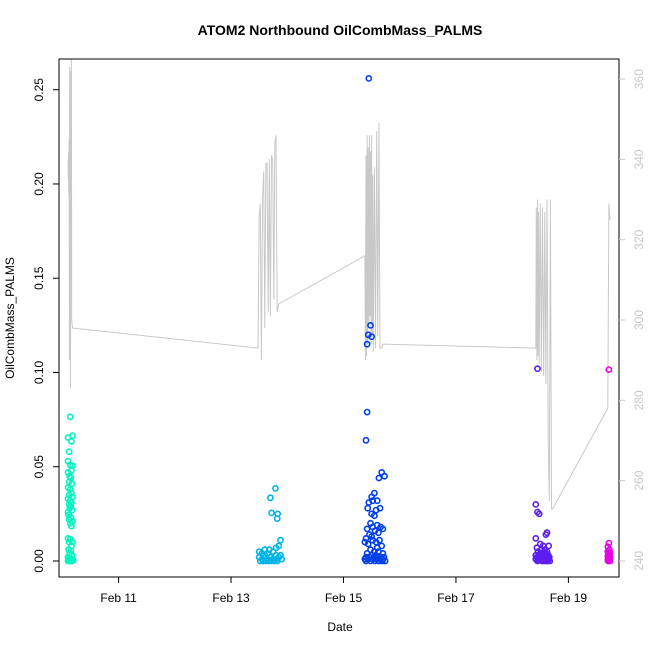 Image resolution: width=650 pixels, height=650 pixels. Describe the element at coordinates (456, 598) in the screenshot. I see `x-tick-label: Feb 17` at that location.